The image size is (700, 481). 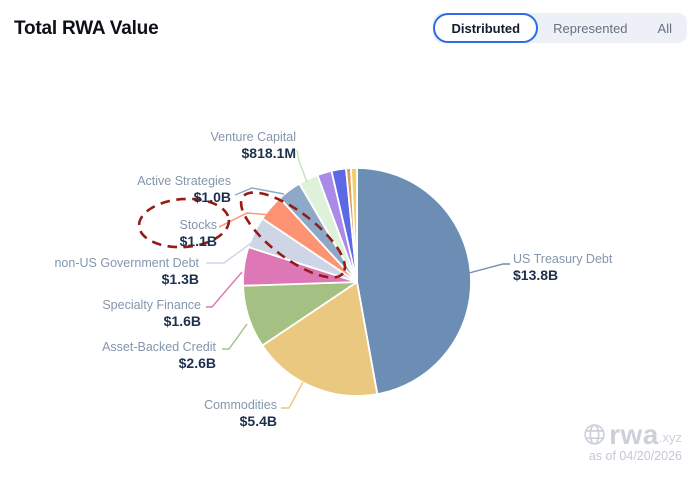 I want to click on segment-value: $1.0B, so click(x=212, y=197).